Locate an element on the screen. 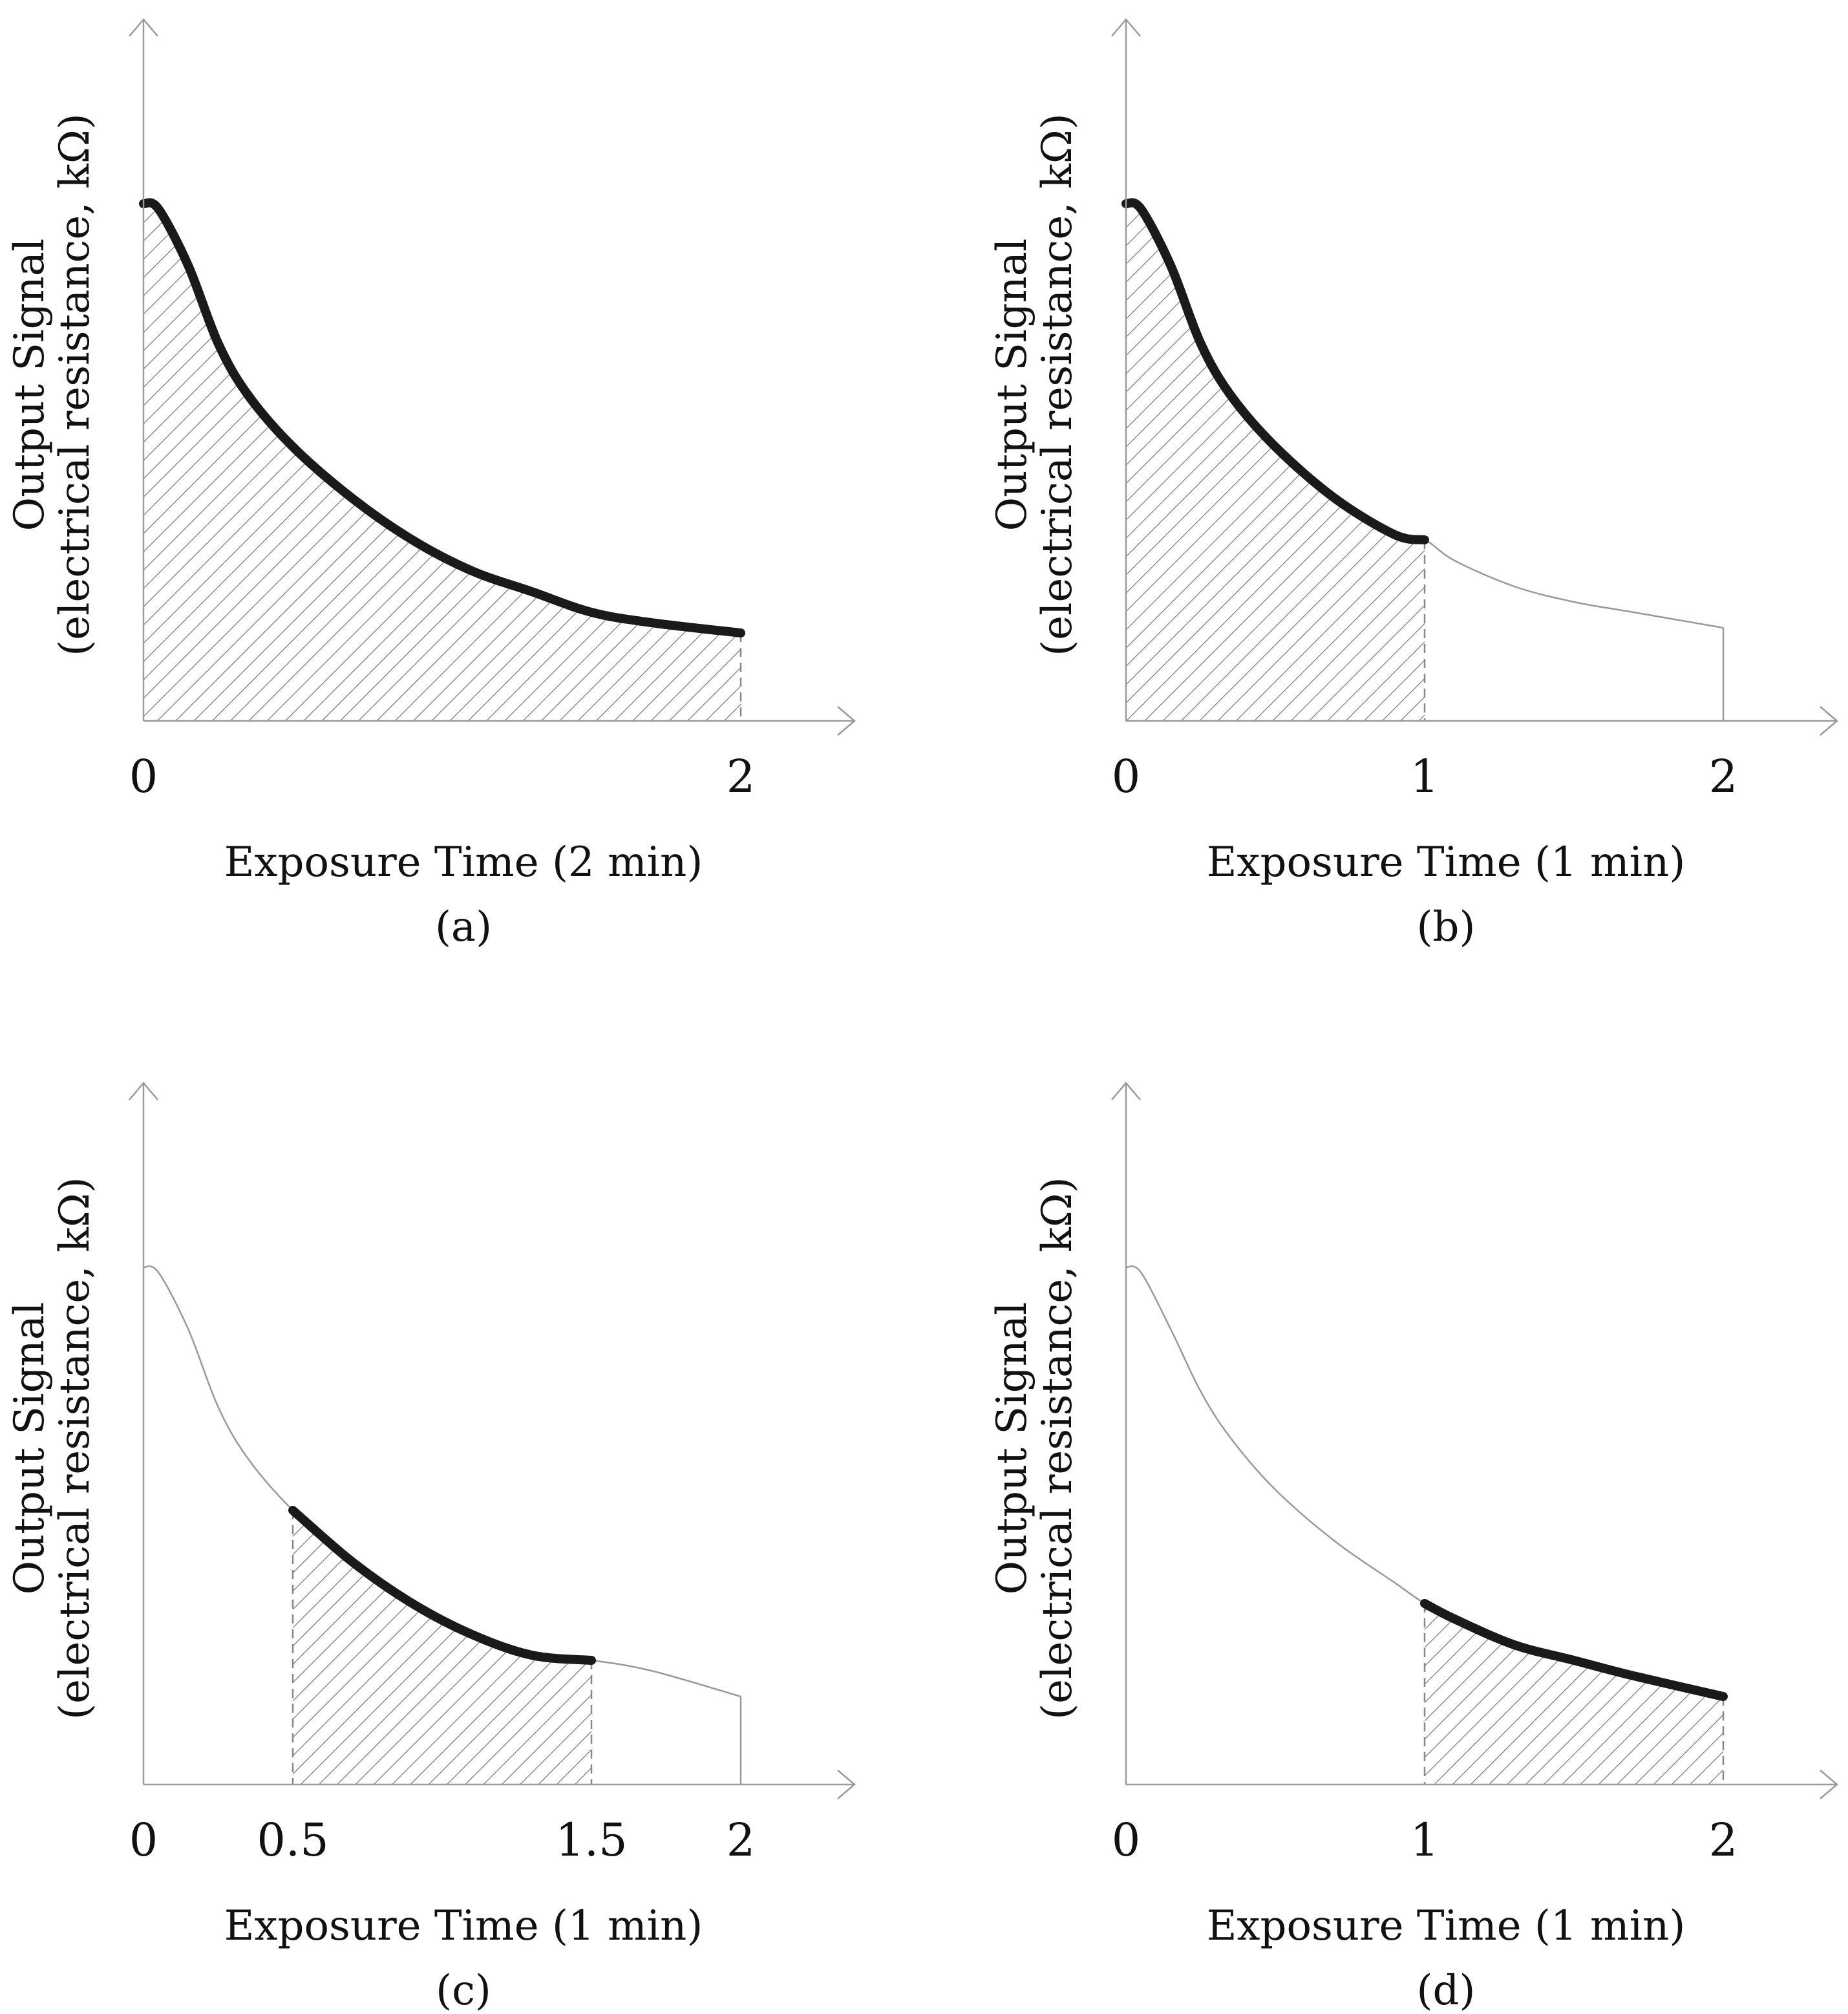  panel-label: (c) is located at coordinates (463, 1990).